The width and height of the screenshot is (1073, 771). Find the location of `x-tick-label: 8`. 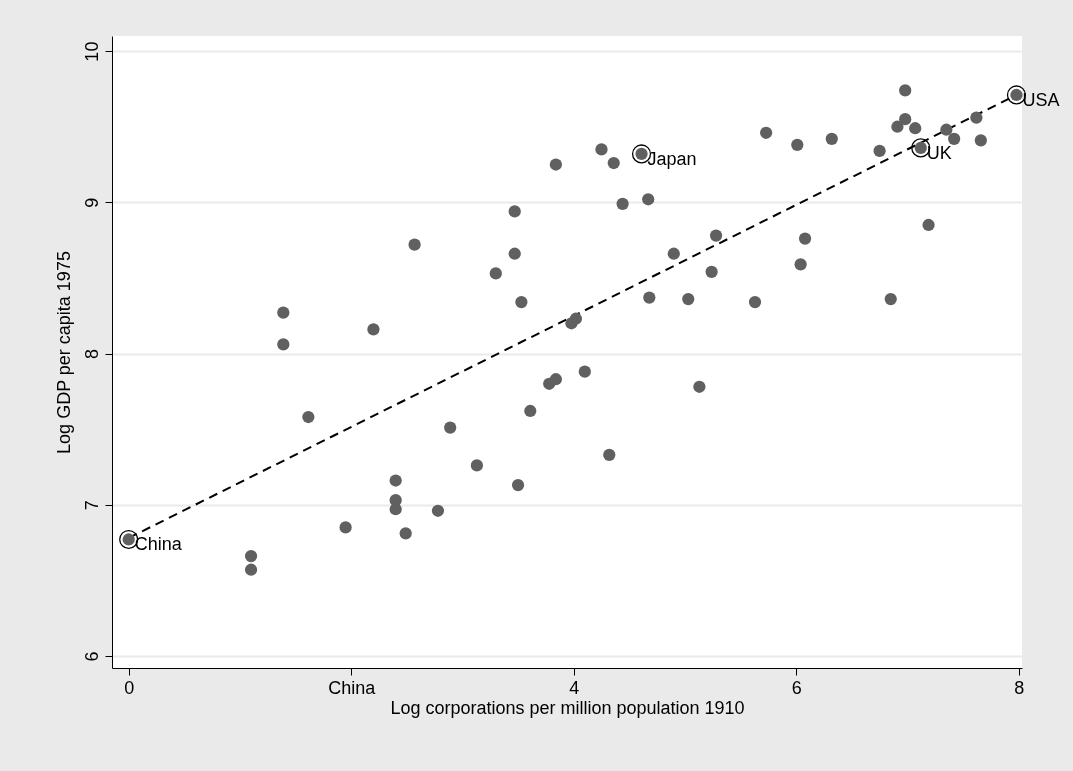

x-tick-label: 8 is located at coordinates (1019, 687).